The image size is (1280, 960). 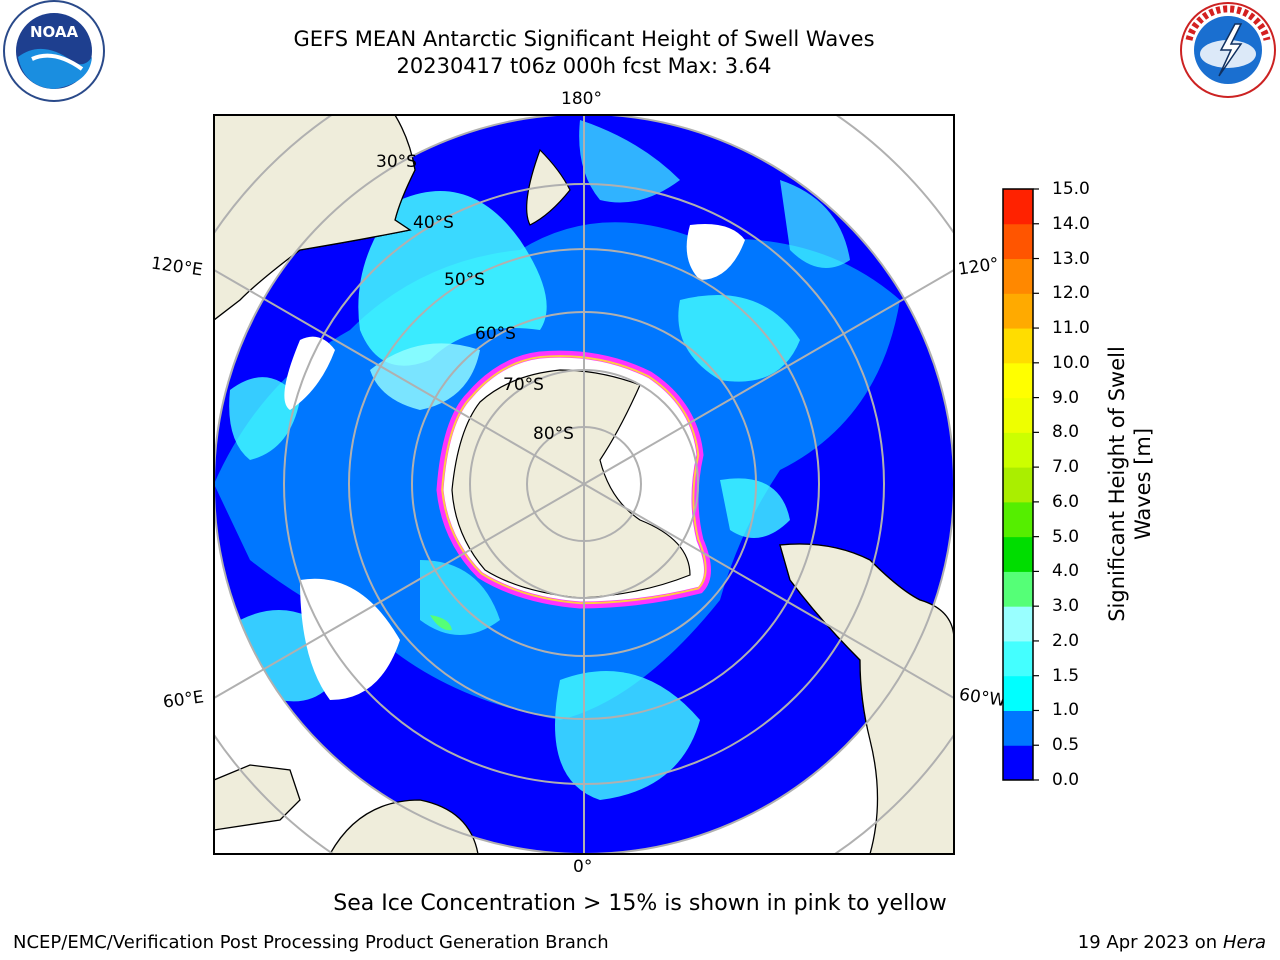 I want to click on colorbar-tick-label: 1.0, so click(x=1066, y=710).